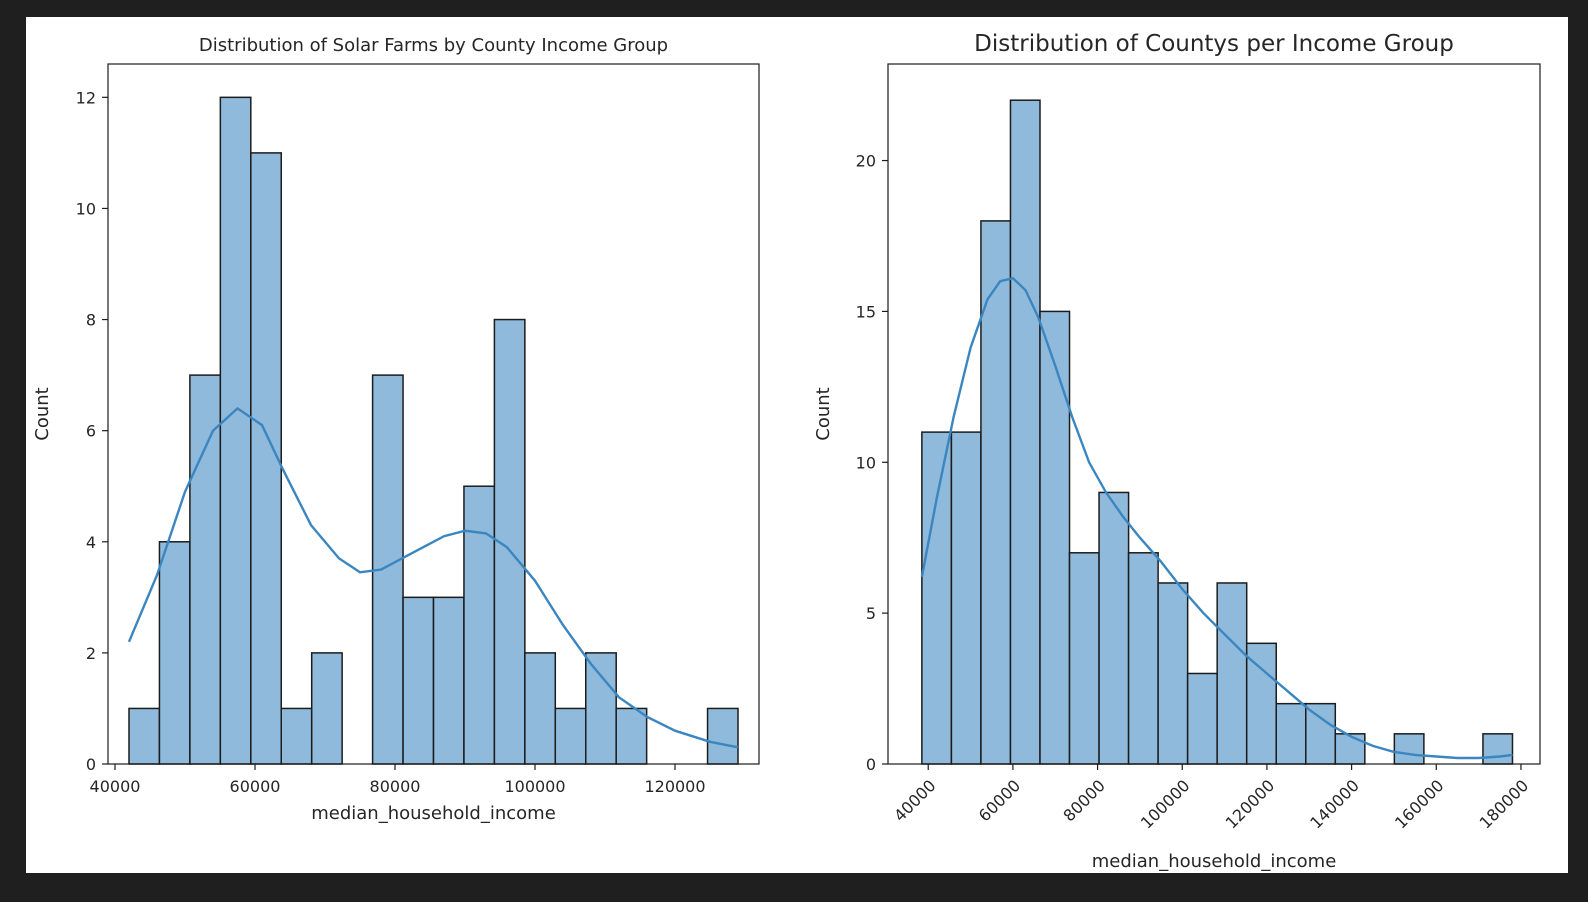  What do you see at coordinates (1419, 804) in the screenshot?
I see `x-tick-label: 160000` at bounding box center [1419, 804].